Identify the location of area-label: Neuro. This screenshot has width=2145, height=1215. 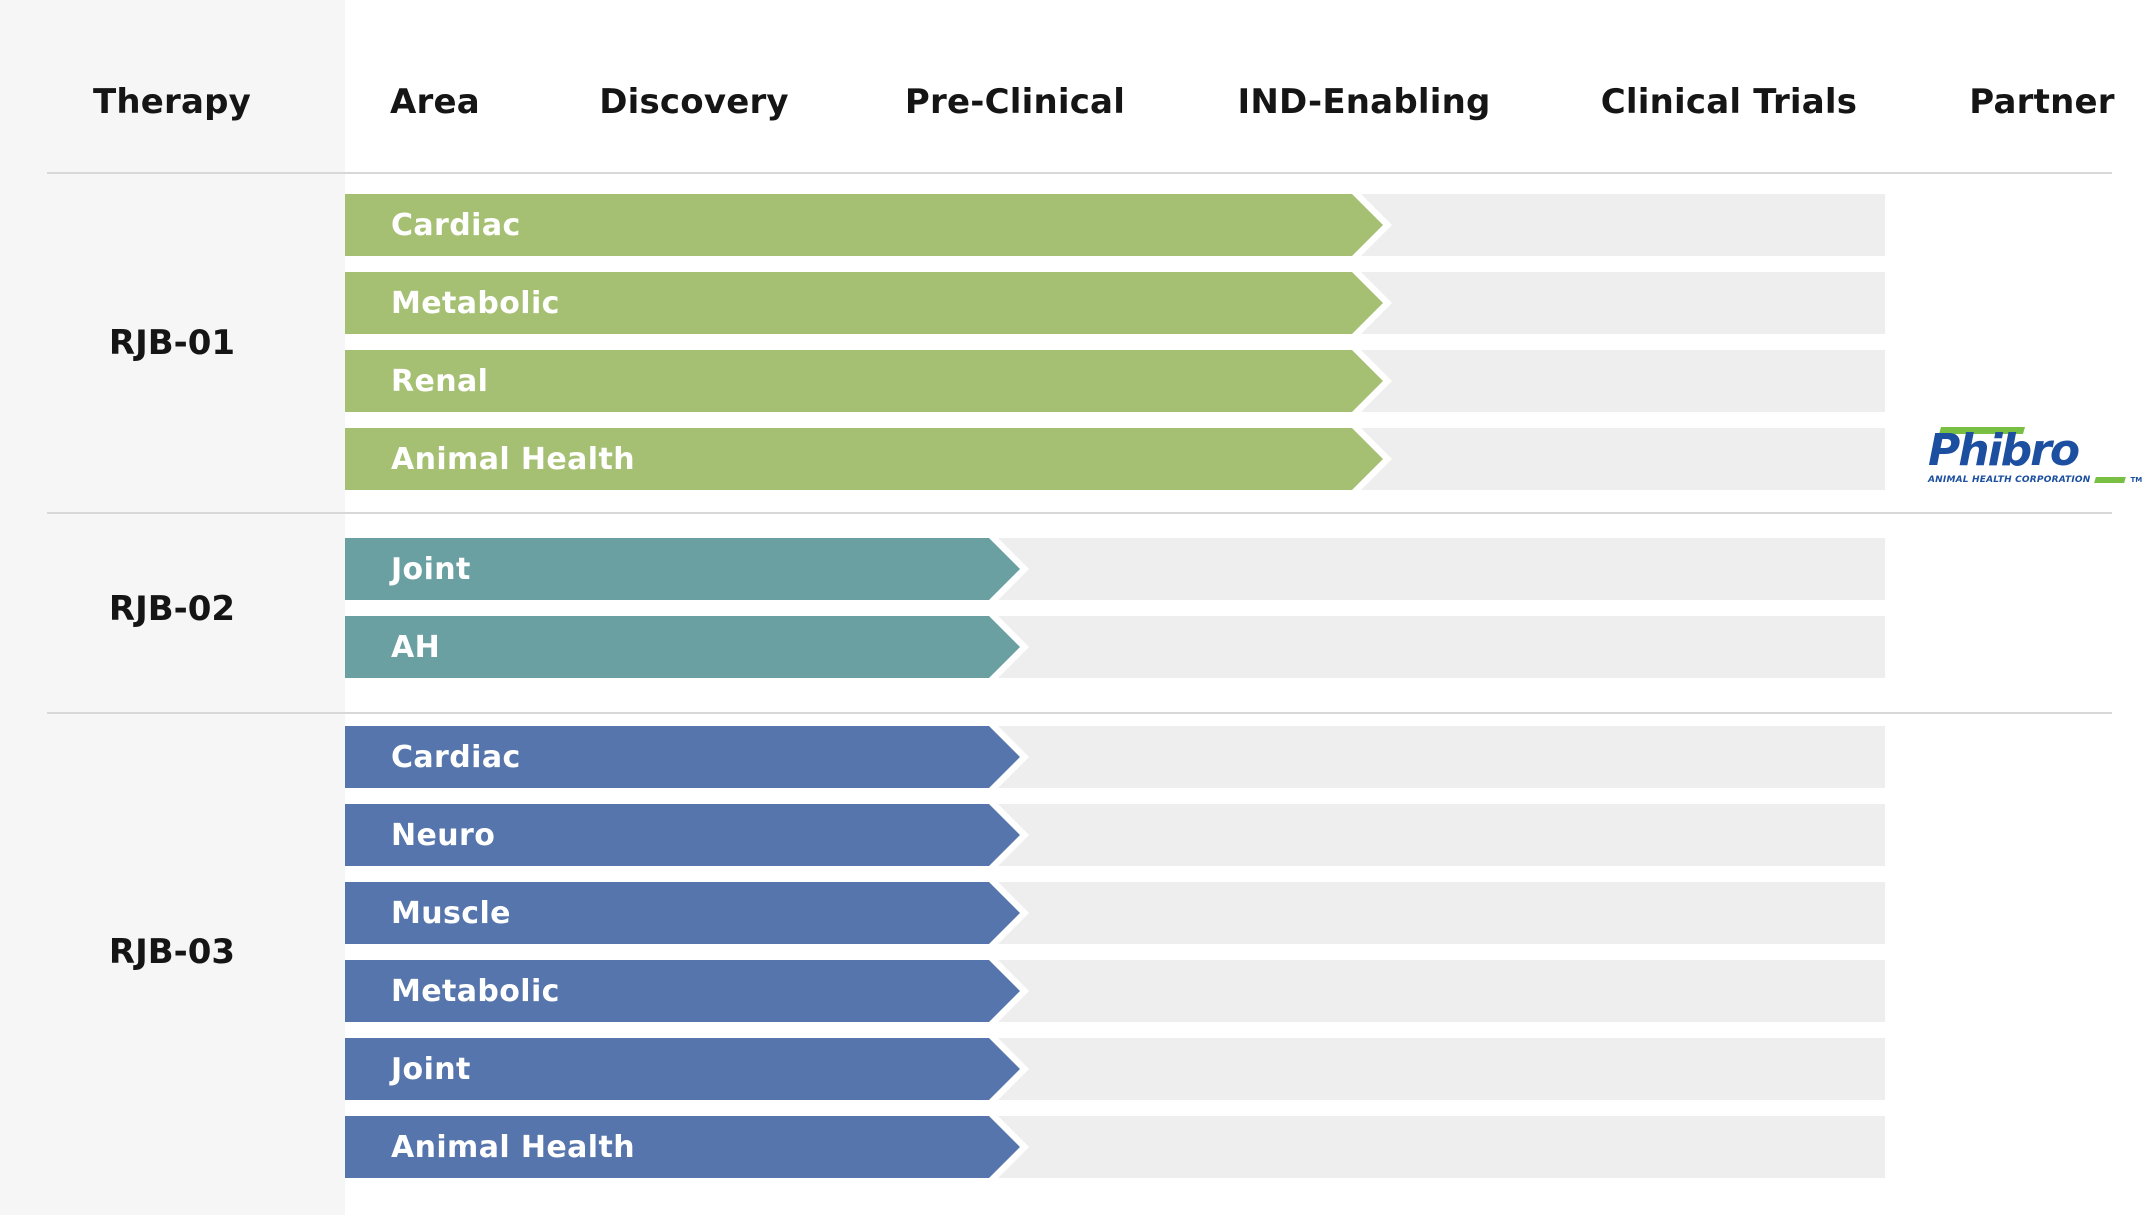
(443, 835).